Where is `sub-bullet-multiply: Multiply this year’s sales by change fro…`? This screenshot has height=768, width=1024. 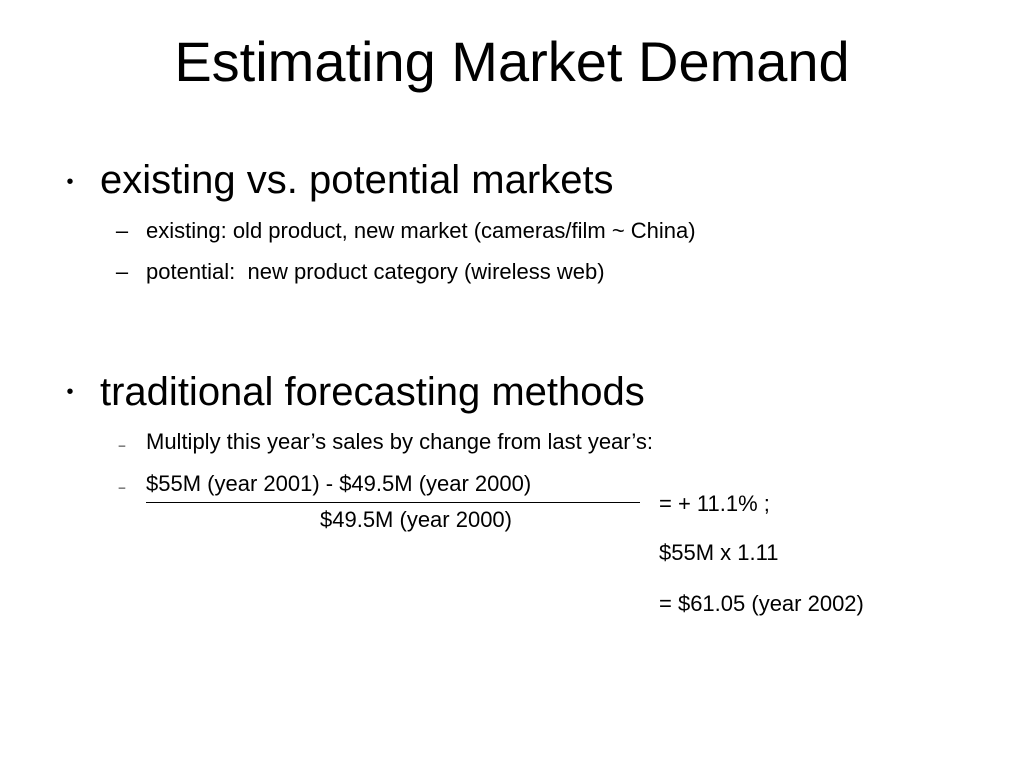
sub-bullet-multiply: Multiply this year’s sales by change fro… is located at coordinates (400, 441).